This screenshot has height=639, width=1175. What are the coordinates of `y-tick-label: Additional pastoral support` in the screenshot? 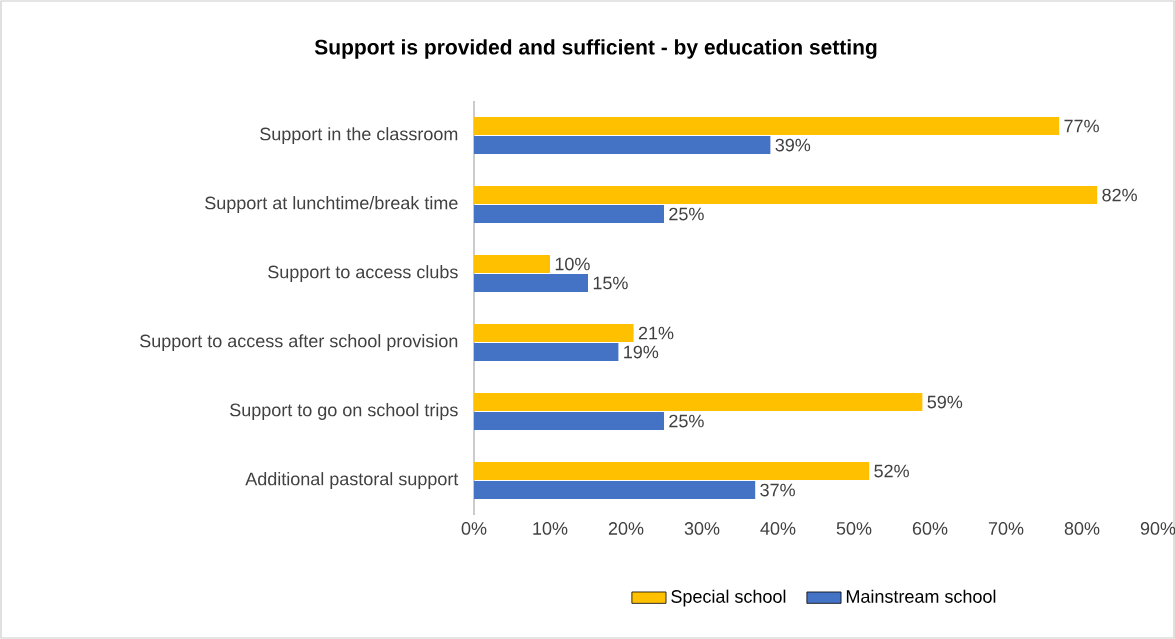 It's located at (352, 480).